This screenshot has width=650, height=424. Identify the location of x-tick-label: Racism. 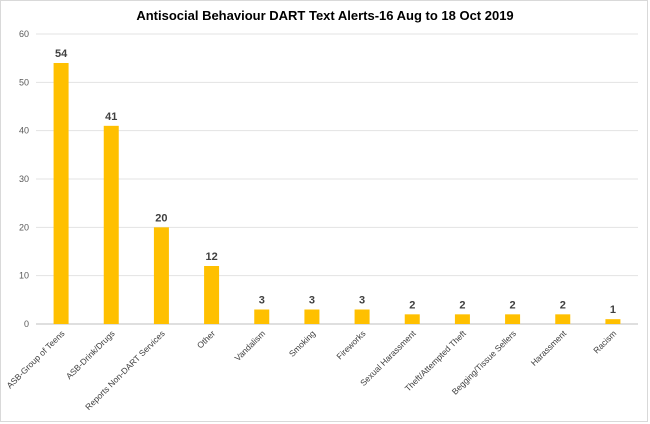
(604, 341).